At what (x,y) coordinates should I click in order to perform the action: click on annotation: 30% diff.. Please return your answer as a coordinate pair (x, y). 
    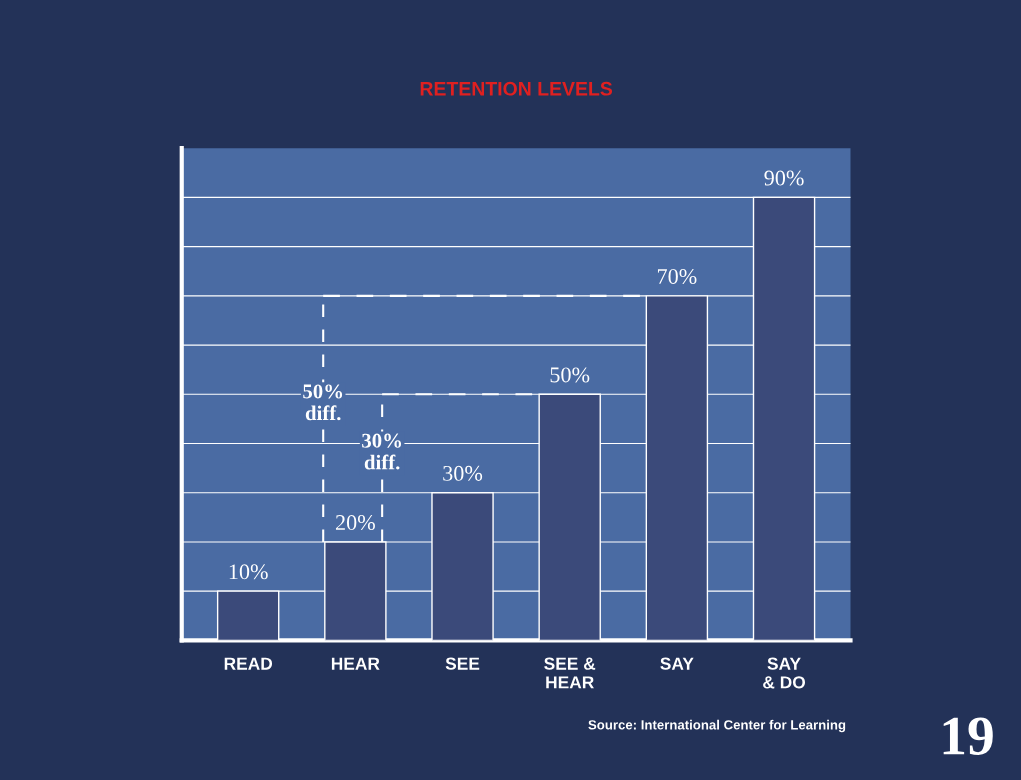
    Looking at the image, I should click on (382, 451).